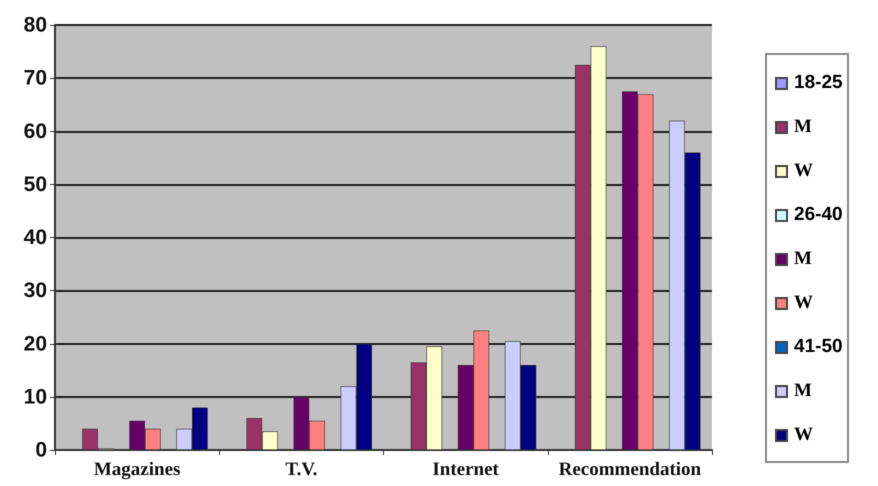 This screenshot has width=878, height=486. I want to click on y-tick-label: 30, so click(35, 290).